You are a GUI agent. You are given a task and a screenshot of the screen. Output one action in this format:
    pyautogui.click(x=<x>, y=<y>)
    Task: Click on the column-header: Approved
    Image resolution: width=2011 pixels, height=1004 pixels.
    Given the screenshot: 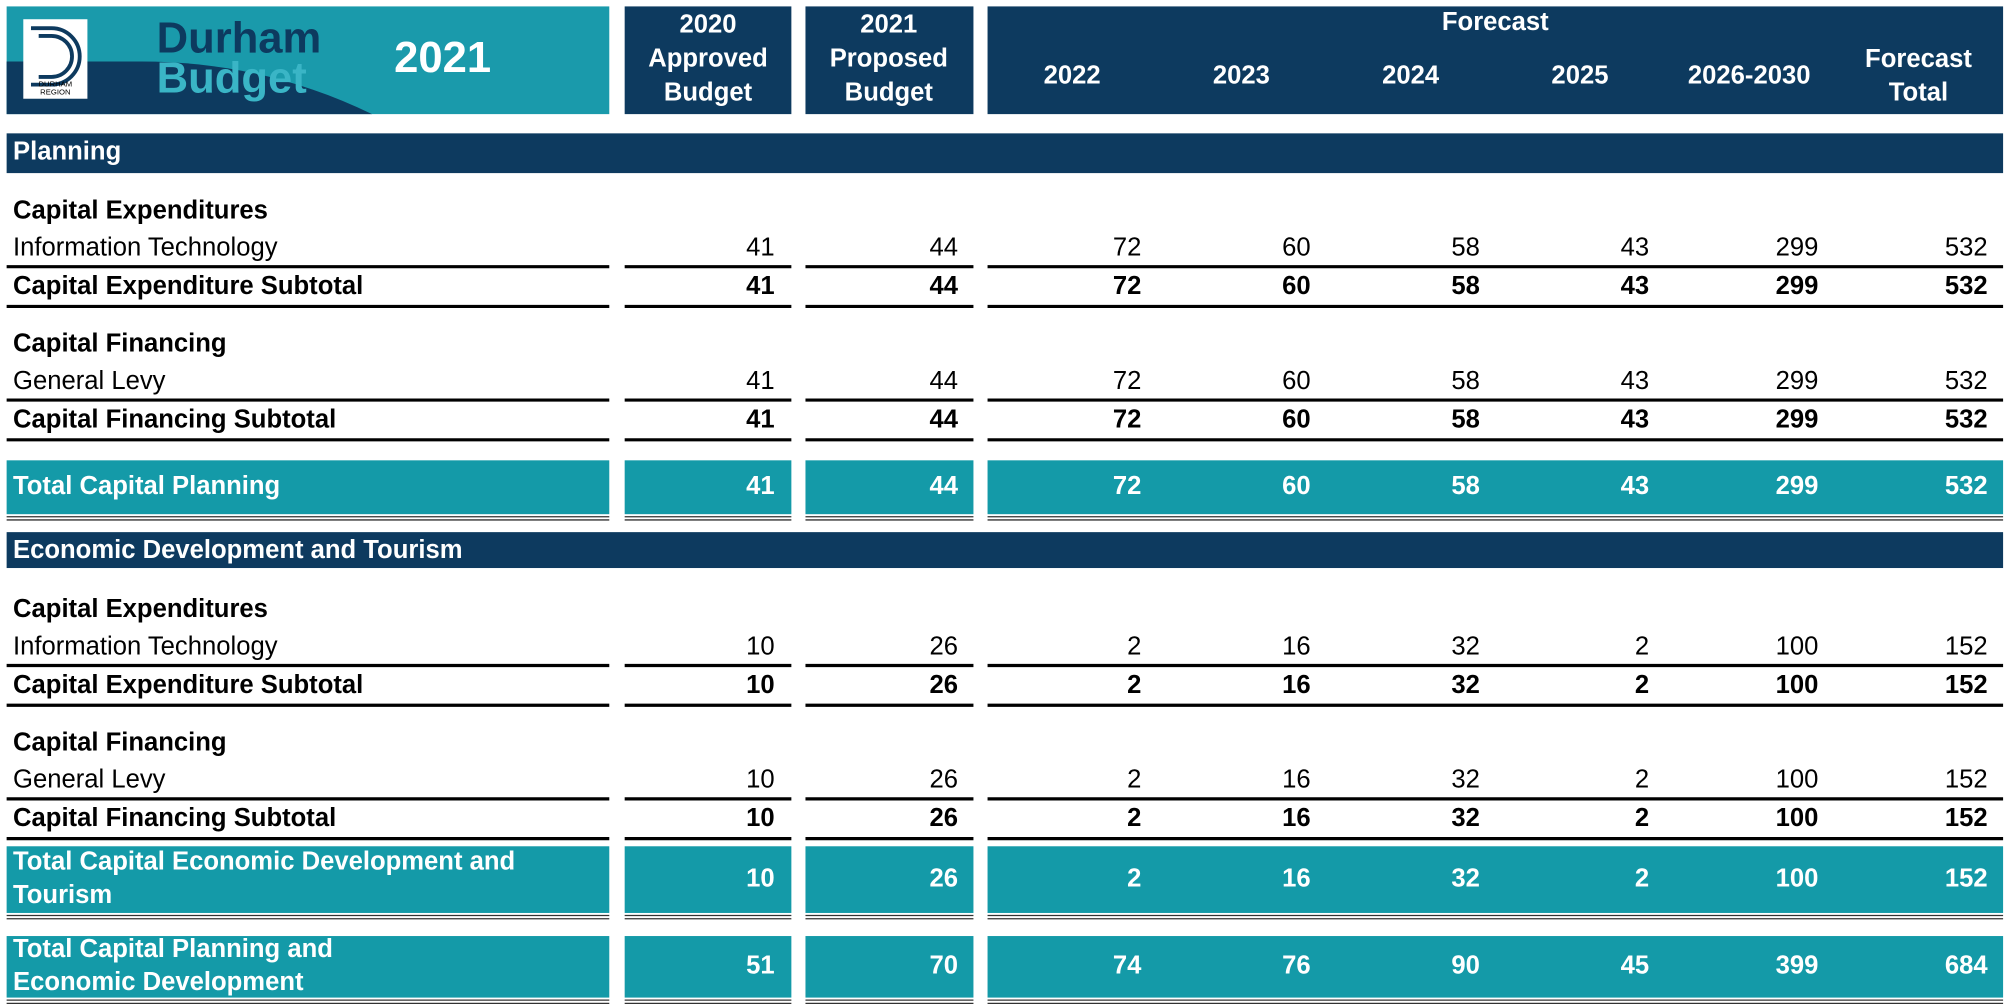 What is the action you would take?
    pyautogui.click(x=708, y=58)
    